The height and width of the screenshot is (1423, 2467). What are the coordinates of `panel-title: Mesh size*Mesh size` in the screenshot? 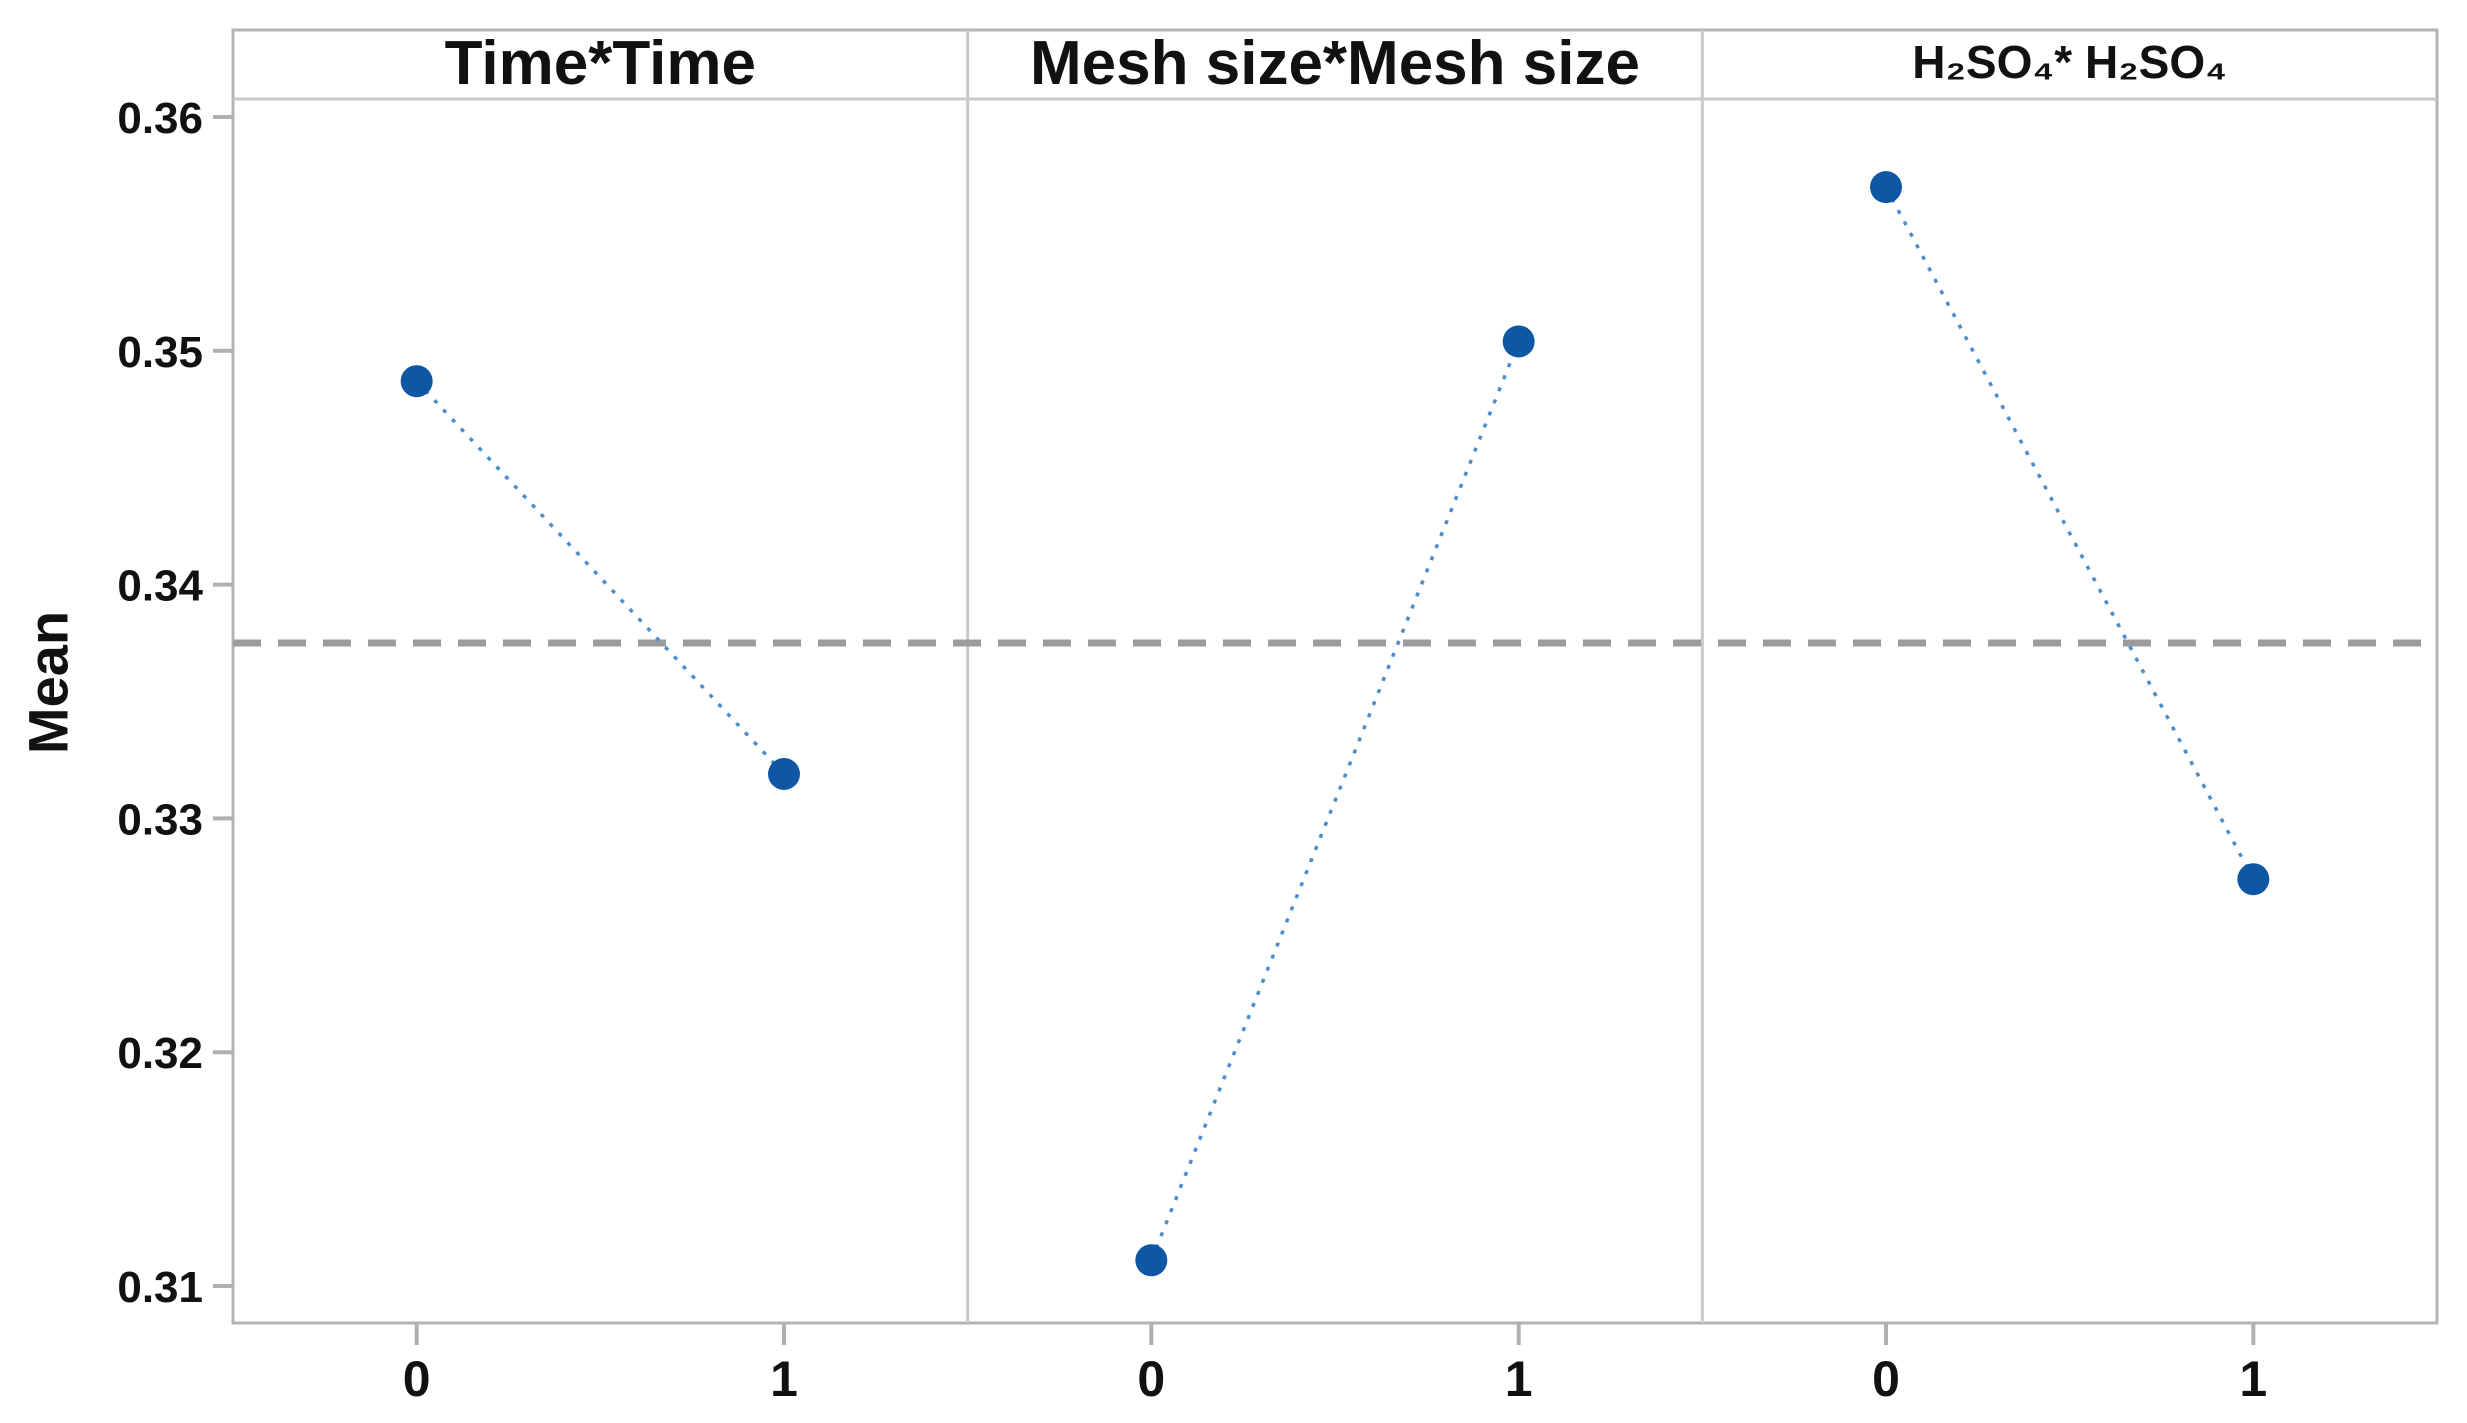 It's located at (1335, 63).